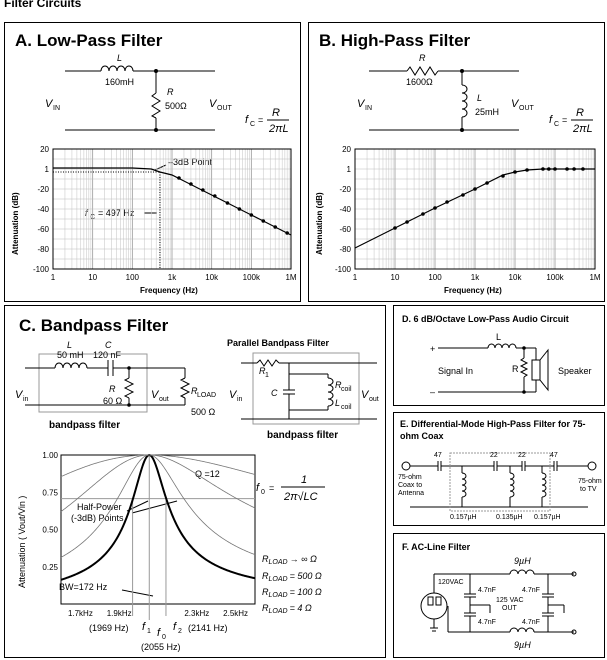 The image size is (607, 660). Describe the element at coordinates (365, 395) in the screenshot. I see `vout-label-2: V` at that location.